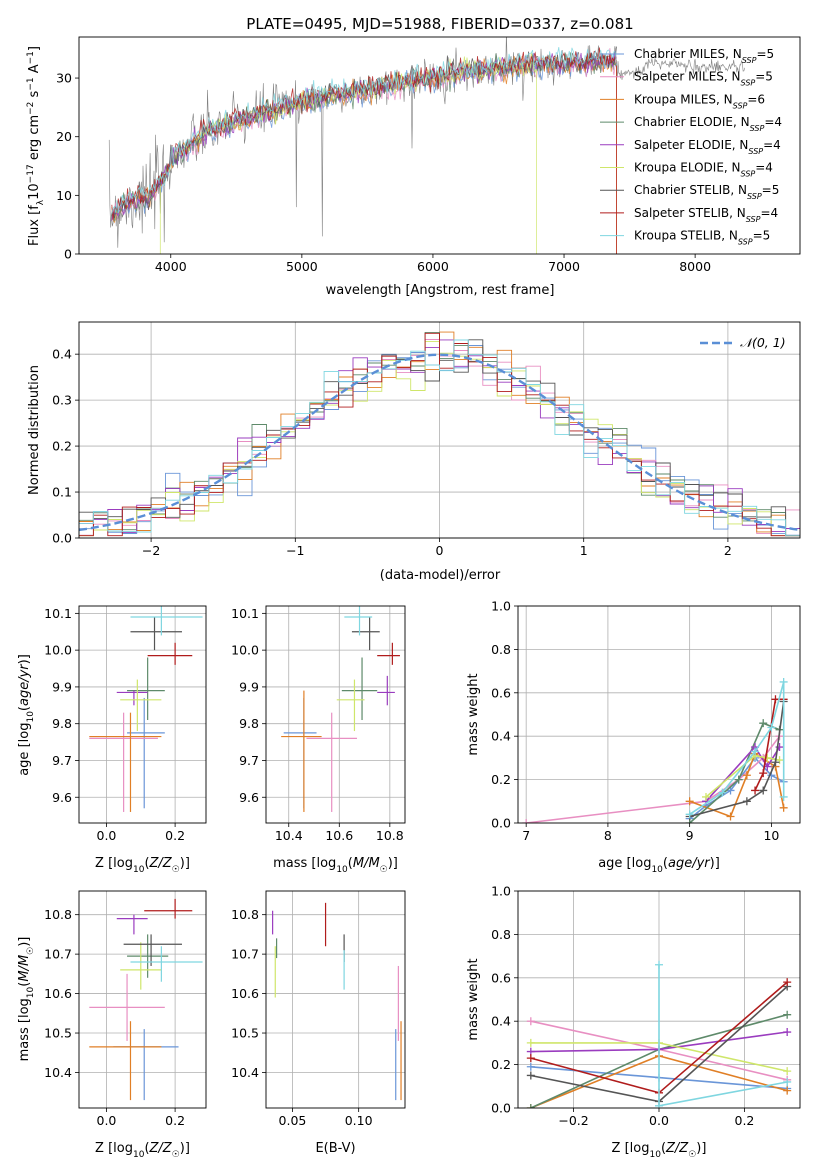 Image resolution: width=819 pixels, height=1170 pixels. Describe the element at coordinates (58, 1072) in the screenshot. I see `y-tick-label: 10.4` at that location.